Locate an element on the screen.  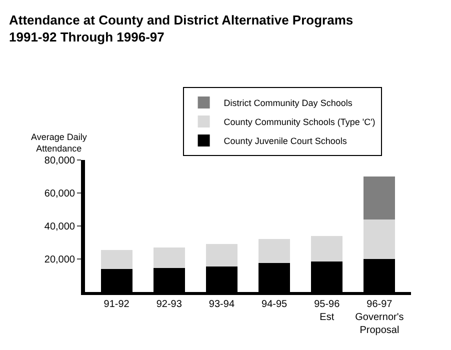
y-axis-title: Average Daily Attendance is located at coordinates (59, 143).